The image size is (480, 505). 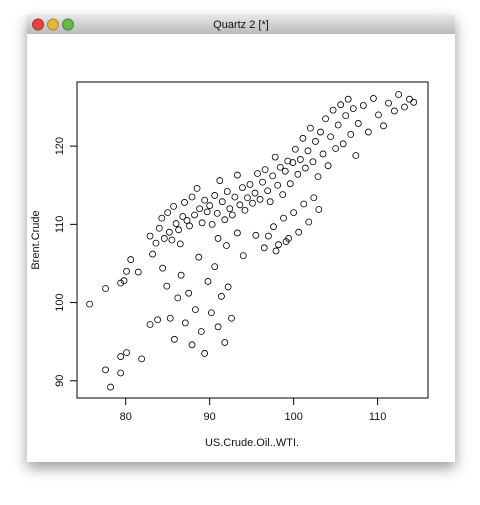 What do you see at coordinates (68, 24) in the screenshot?
I see `zoom-button` at bounding box center [68, 24].